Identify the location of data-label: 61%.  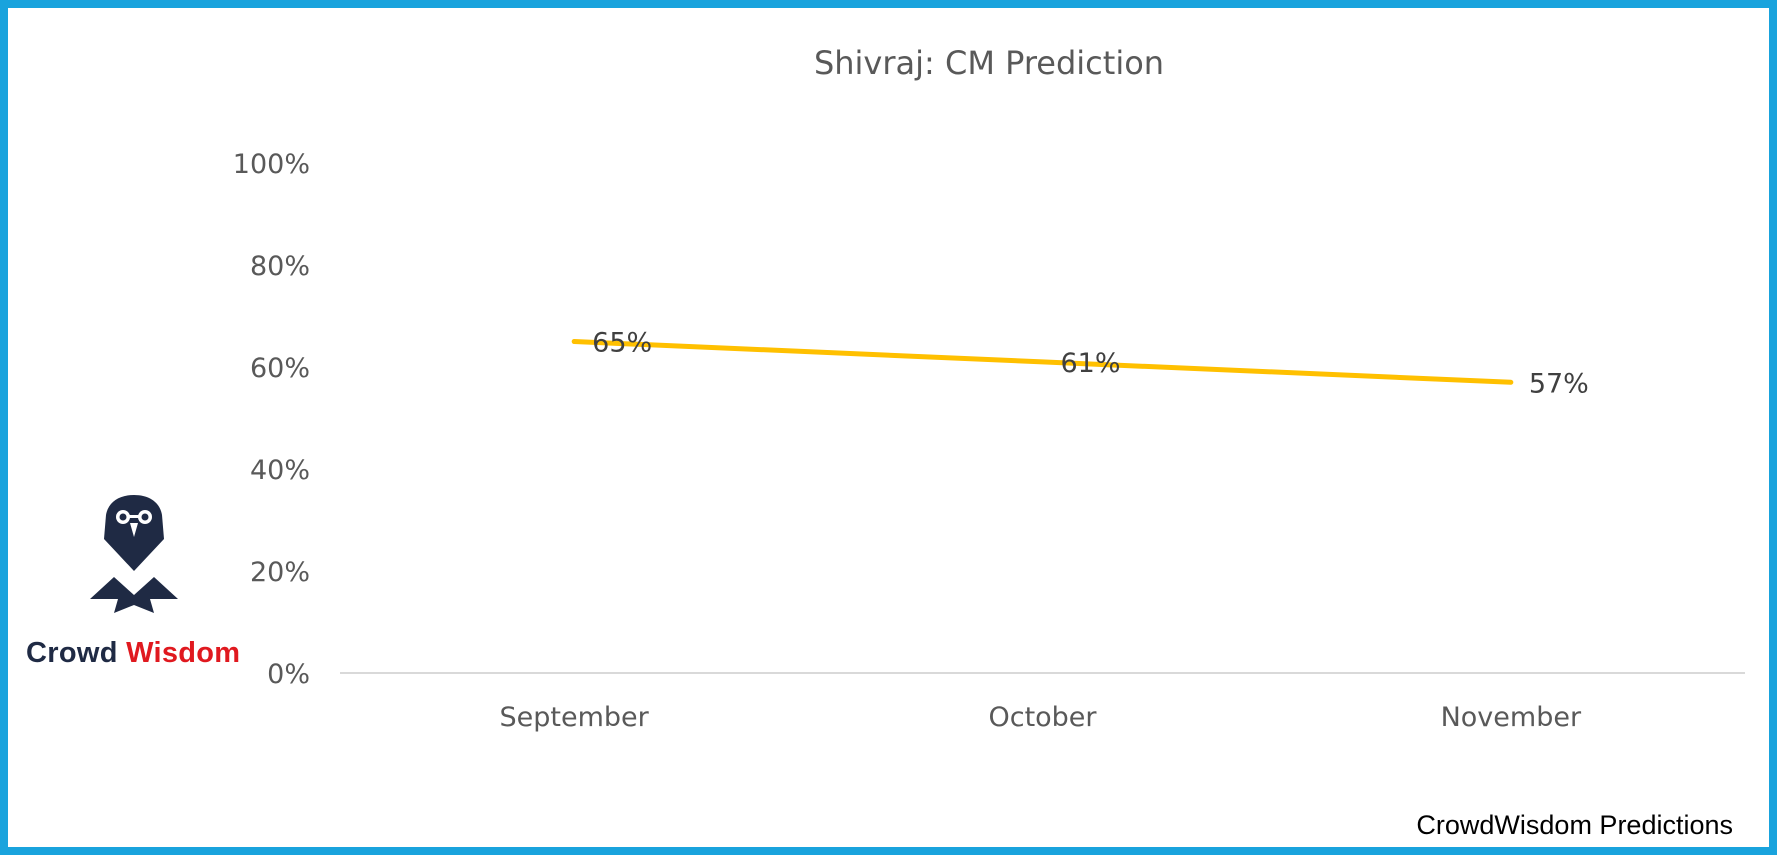
(1091, 363).